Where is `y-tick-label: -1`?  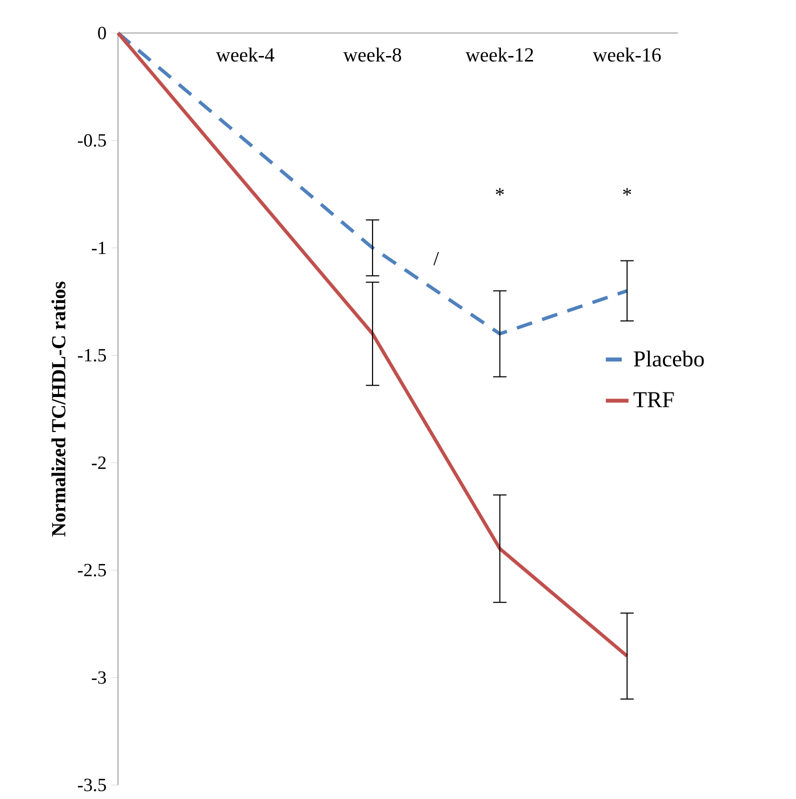 y-tick-label: -1 is located at coordinates (99, 248).